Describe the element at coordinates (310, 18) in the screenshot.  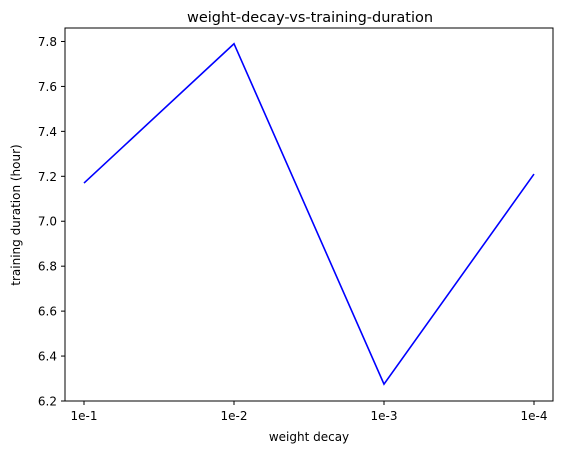
I see `chart-title: weight-decay-vs-training-duration` at that location.